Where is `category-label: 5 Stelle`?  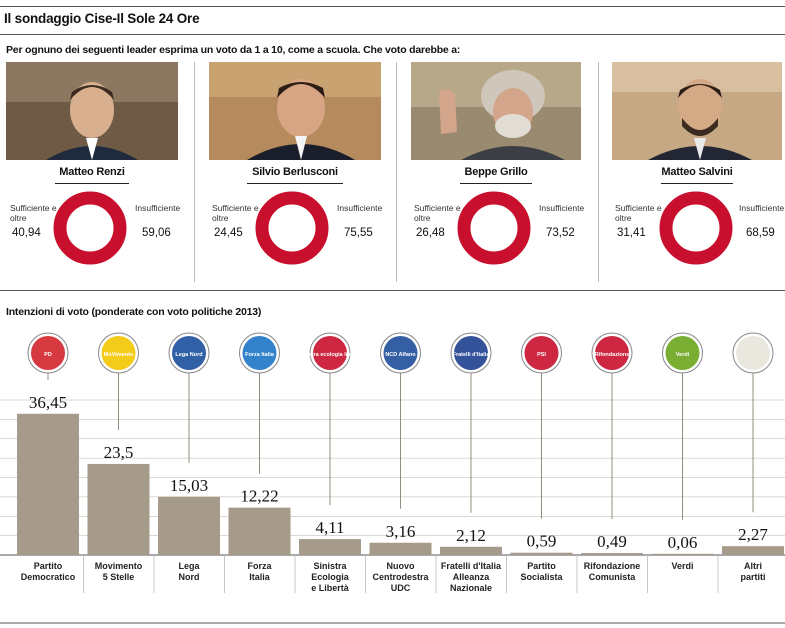 category-label: 5 Stelle is located at coordinates (119, 577).